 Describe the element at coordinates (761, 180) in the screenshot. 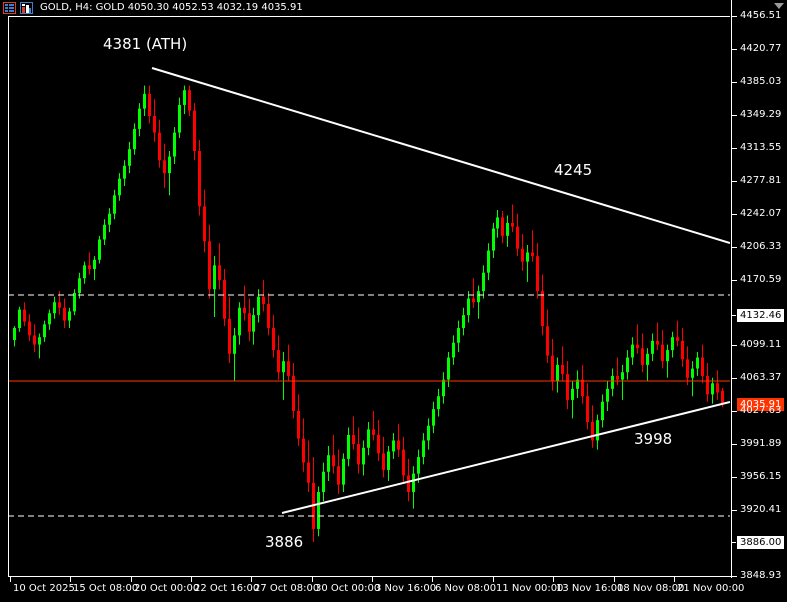

I see `price-label: 4277.81` at that location.